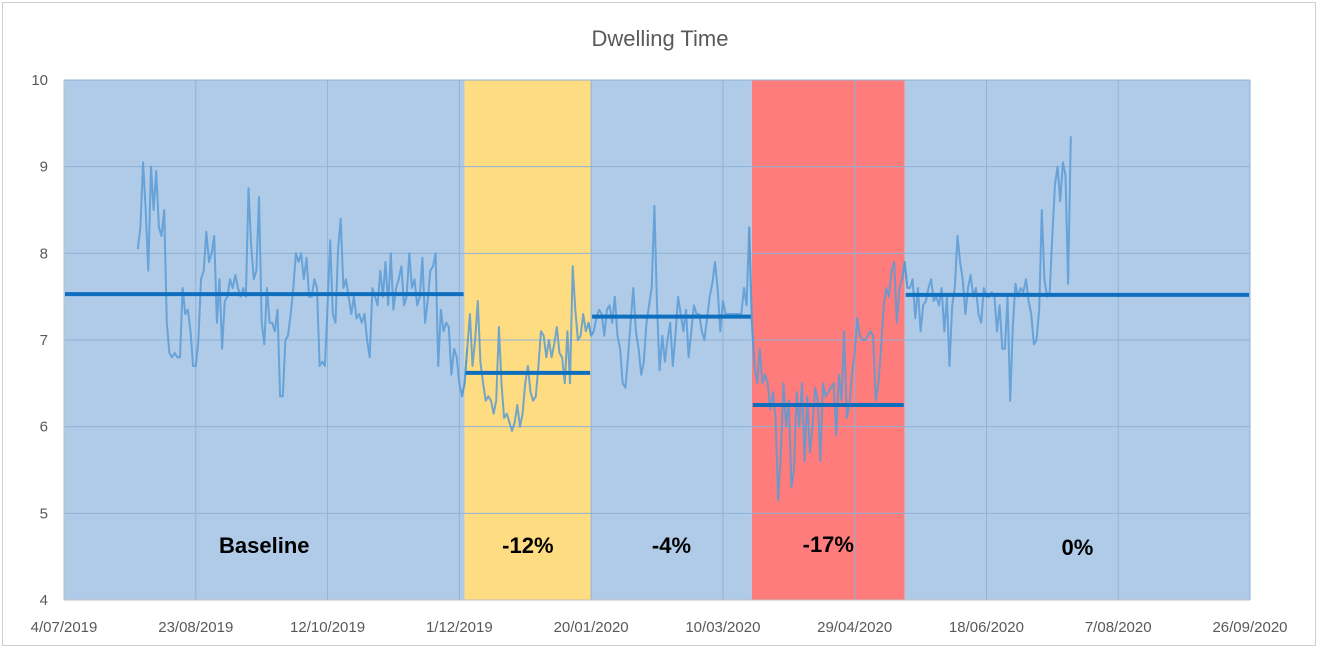 Image resolution: width=1320 pixels, height=650 pixels. I want to click on period-annotation-0: Baseline, so click(264, 545).